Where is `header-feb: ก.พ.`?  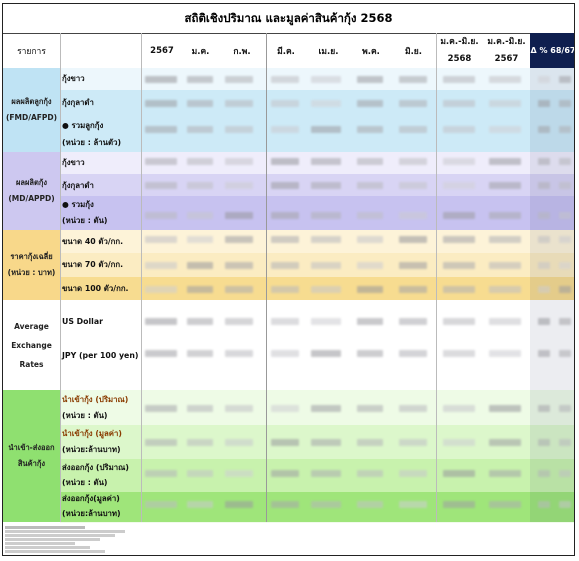 header-feb: ก.พ. is located at coordinates (242, 51).